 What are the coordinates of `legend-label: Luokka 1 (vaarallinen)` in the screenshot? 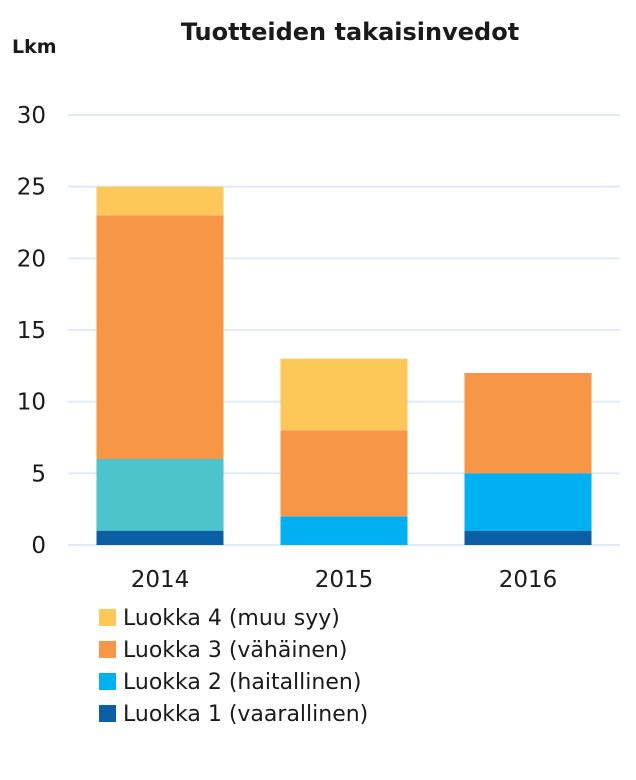 It's located at (245, 714).